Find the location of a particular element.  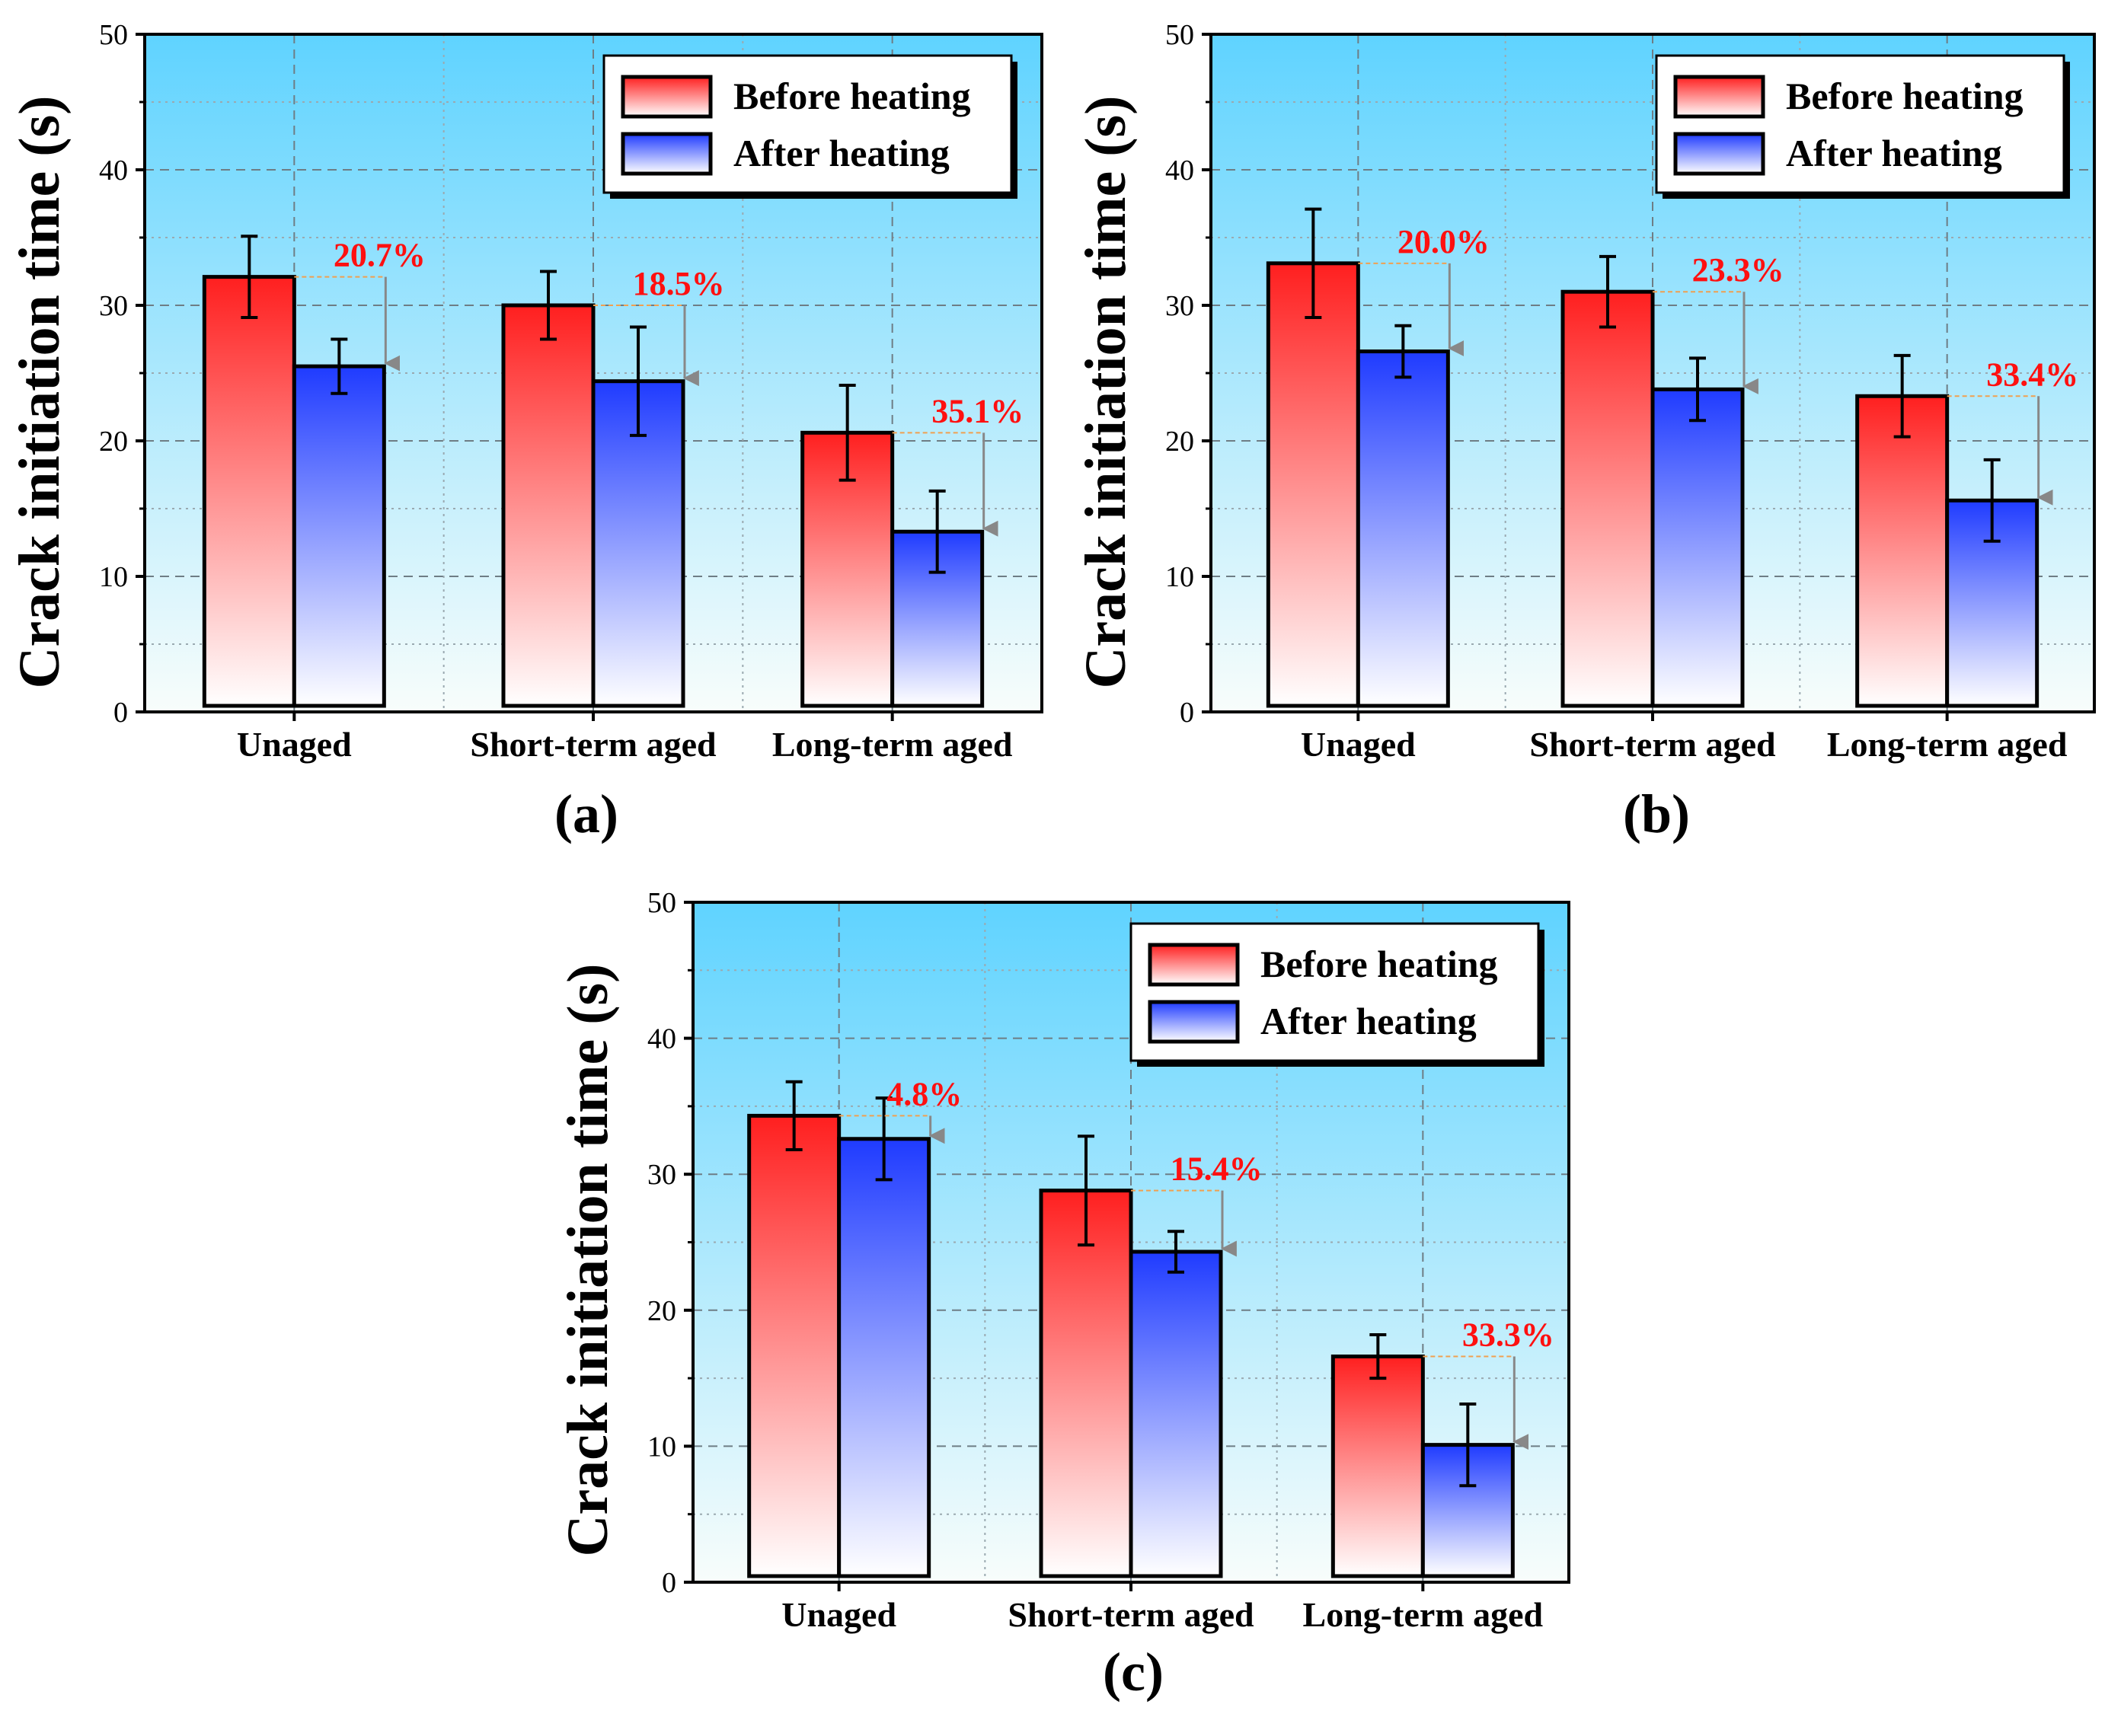

panel-caption: (b) is located at coordinates (1657, 813).